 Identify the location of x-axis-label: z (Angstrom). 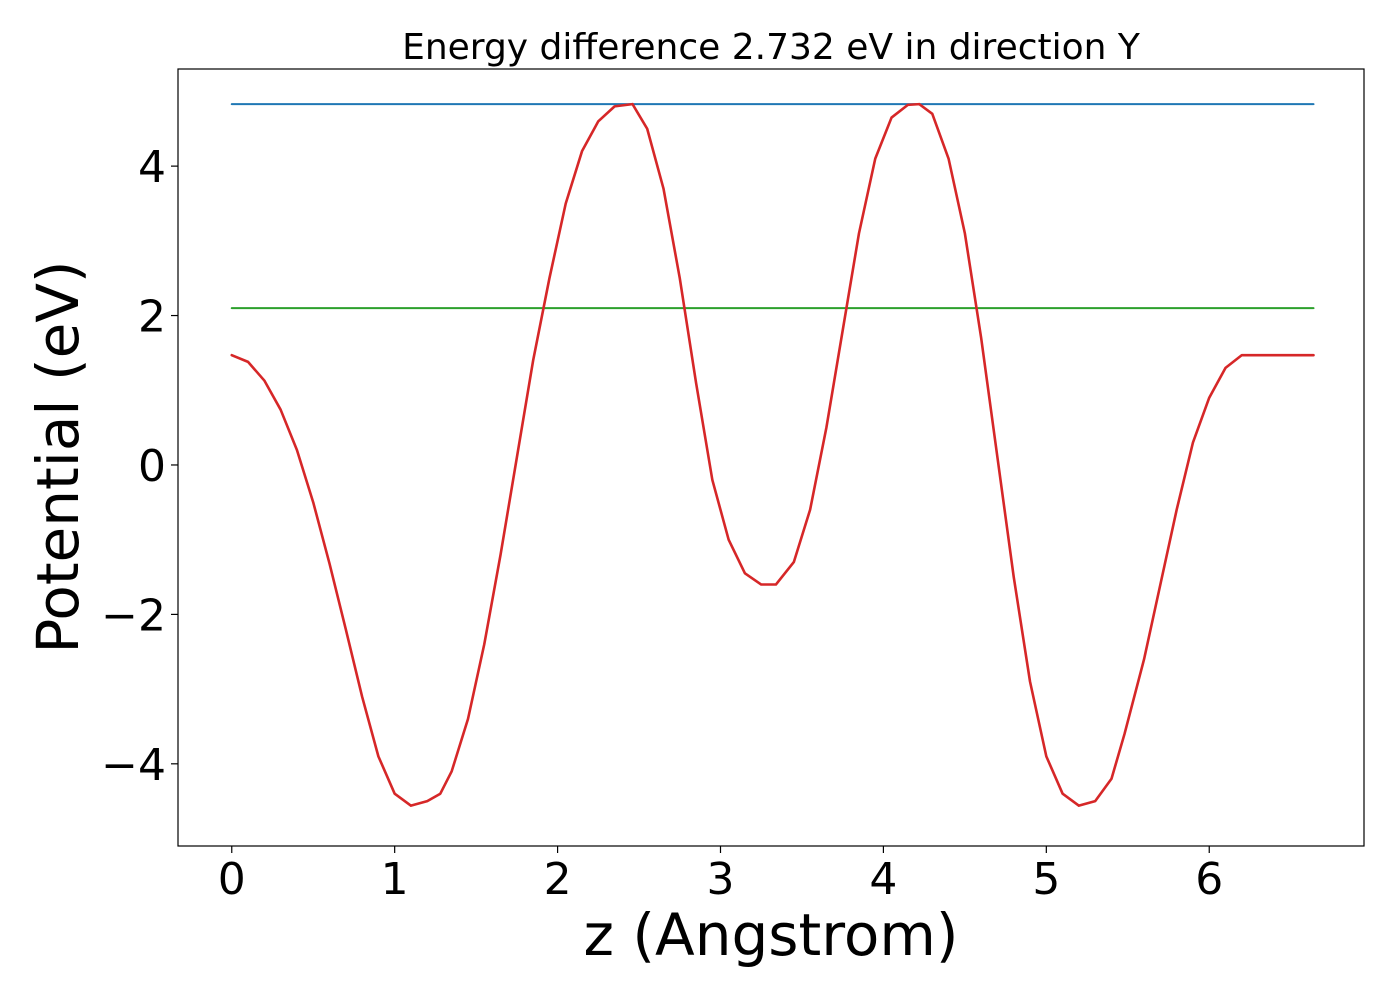
(771, 935).